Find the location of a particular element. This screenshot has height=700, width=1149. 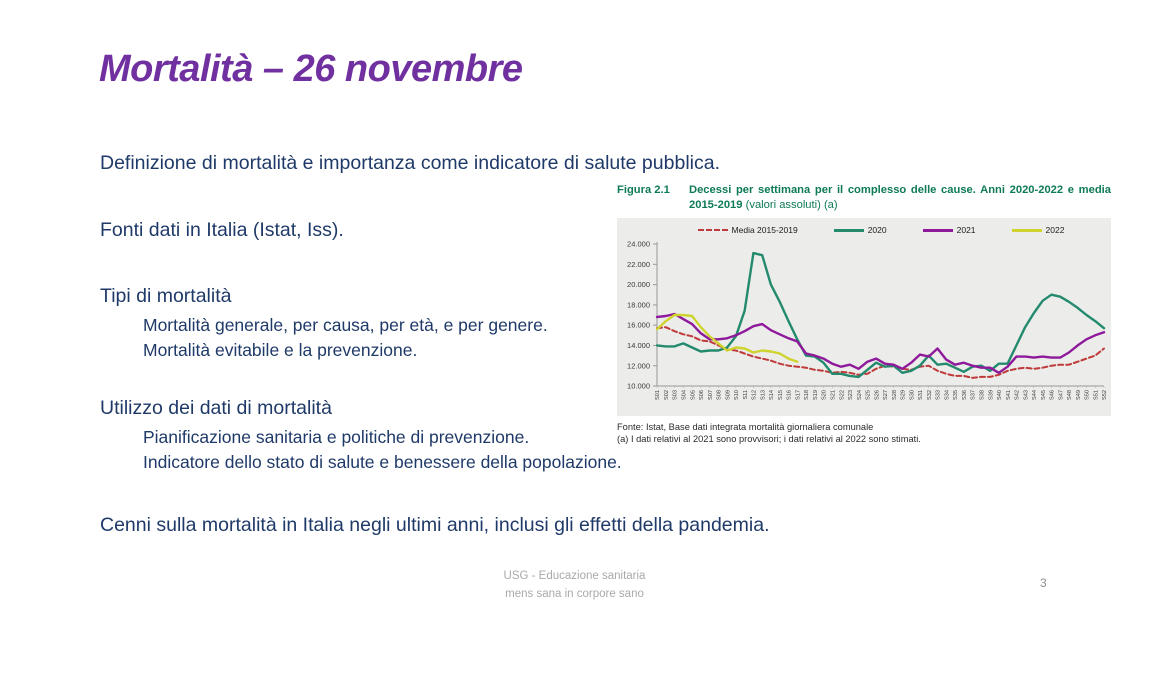

svg-text: S30 is located at coordinates (912, 395).